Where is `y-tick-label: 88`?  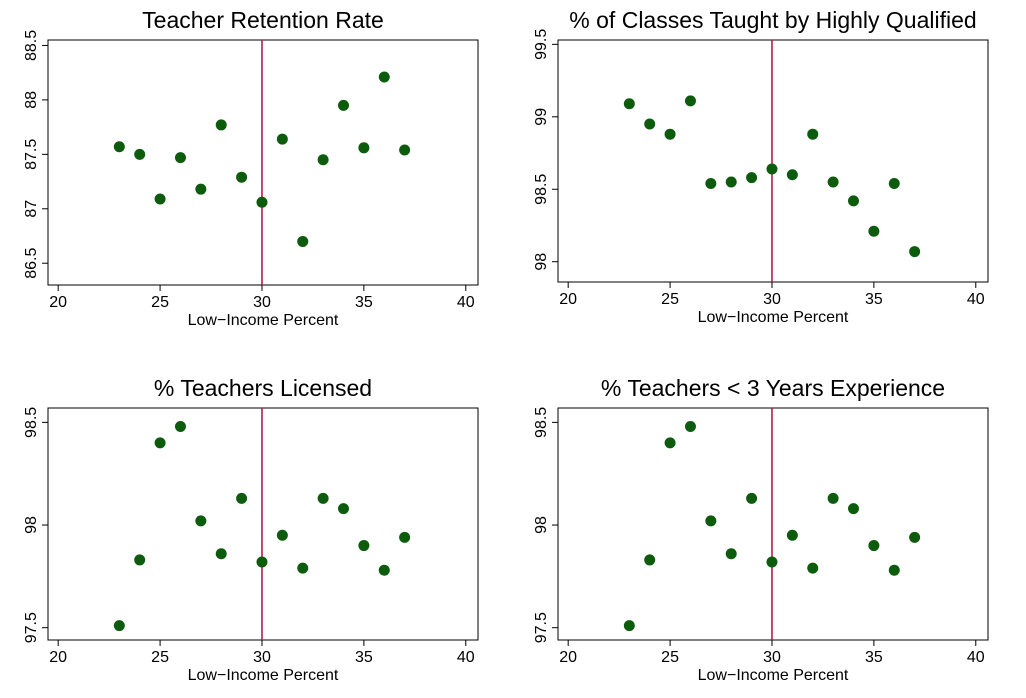
y-tick-label: 88 is located at coordinates (31, 100).